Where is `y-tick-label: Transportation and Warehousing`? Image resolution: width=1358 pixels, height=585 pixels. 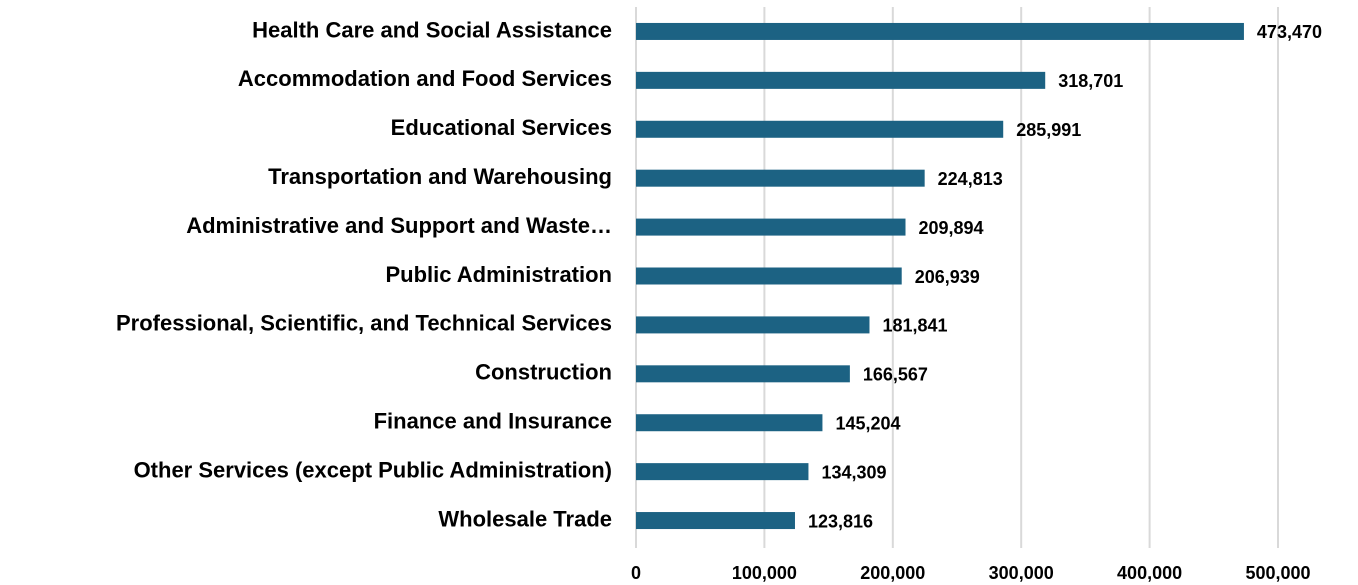
y-tick-label: Transportation and Warehousing is located at coordinates (440, 176).